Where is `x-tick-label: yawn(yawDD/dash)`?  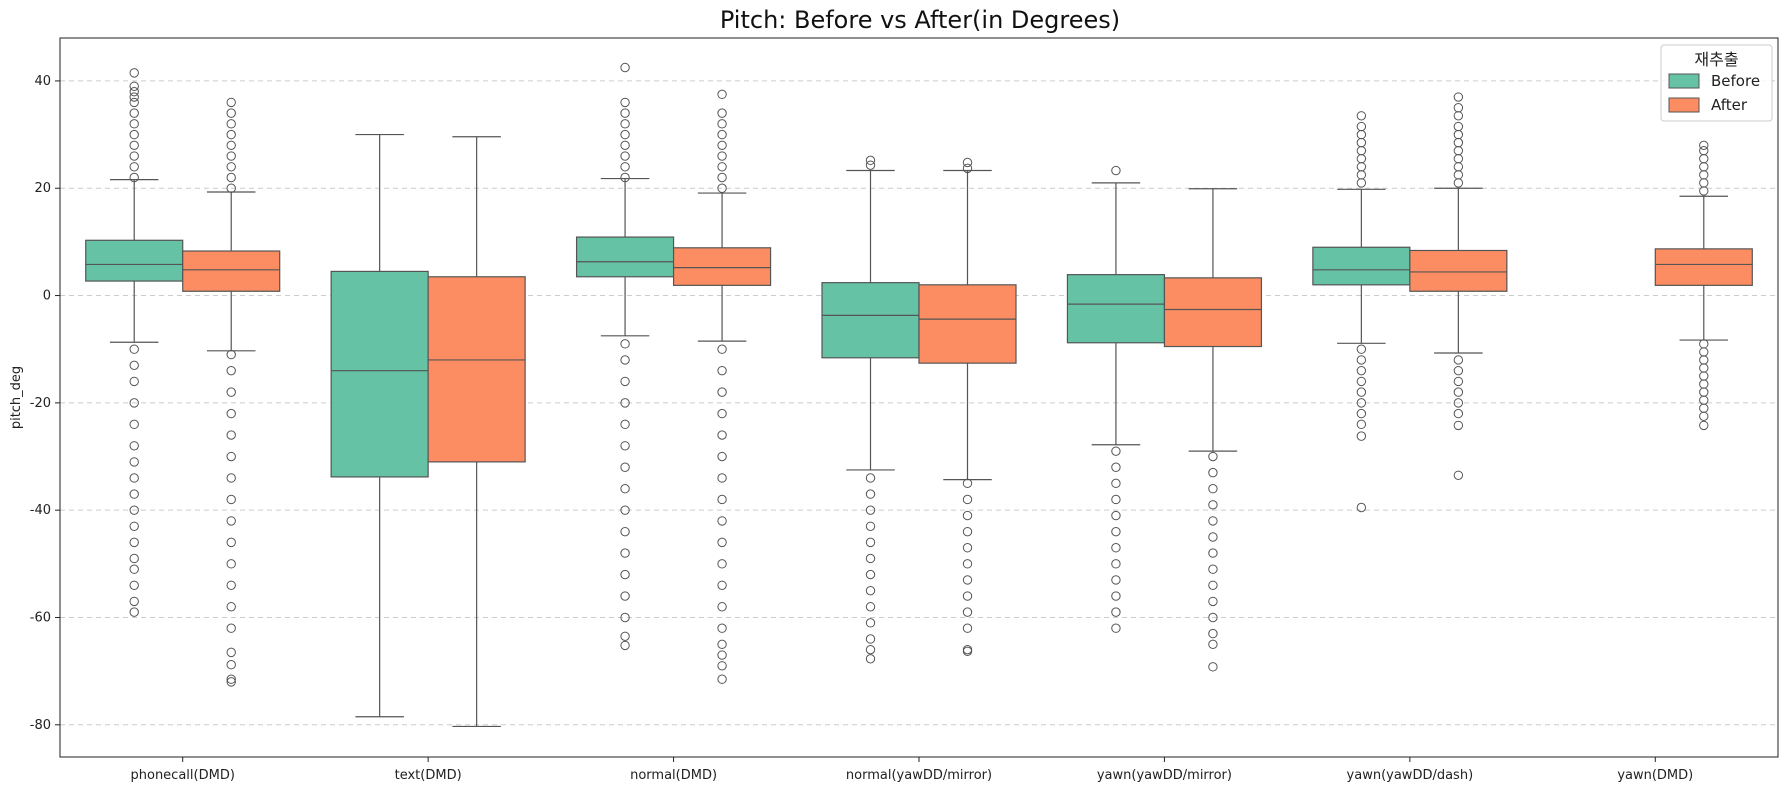
x-tick-label: yawn(yawDD/dash) is located at coordinates (1410, 775).